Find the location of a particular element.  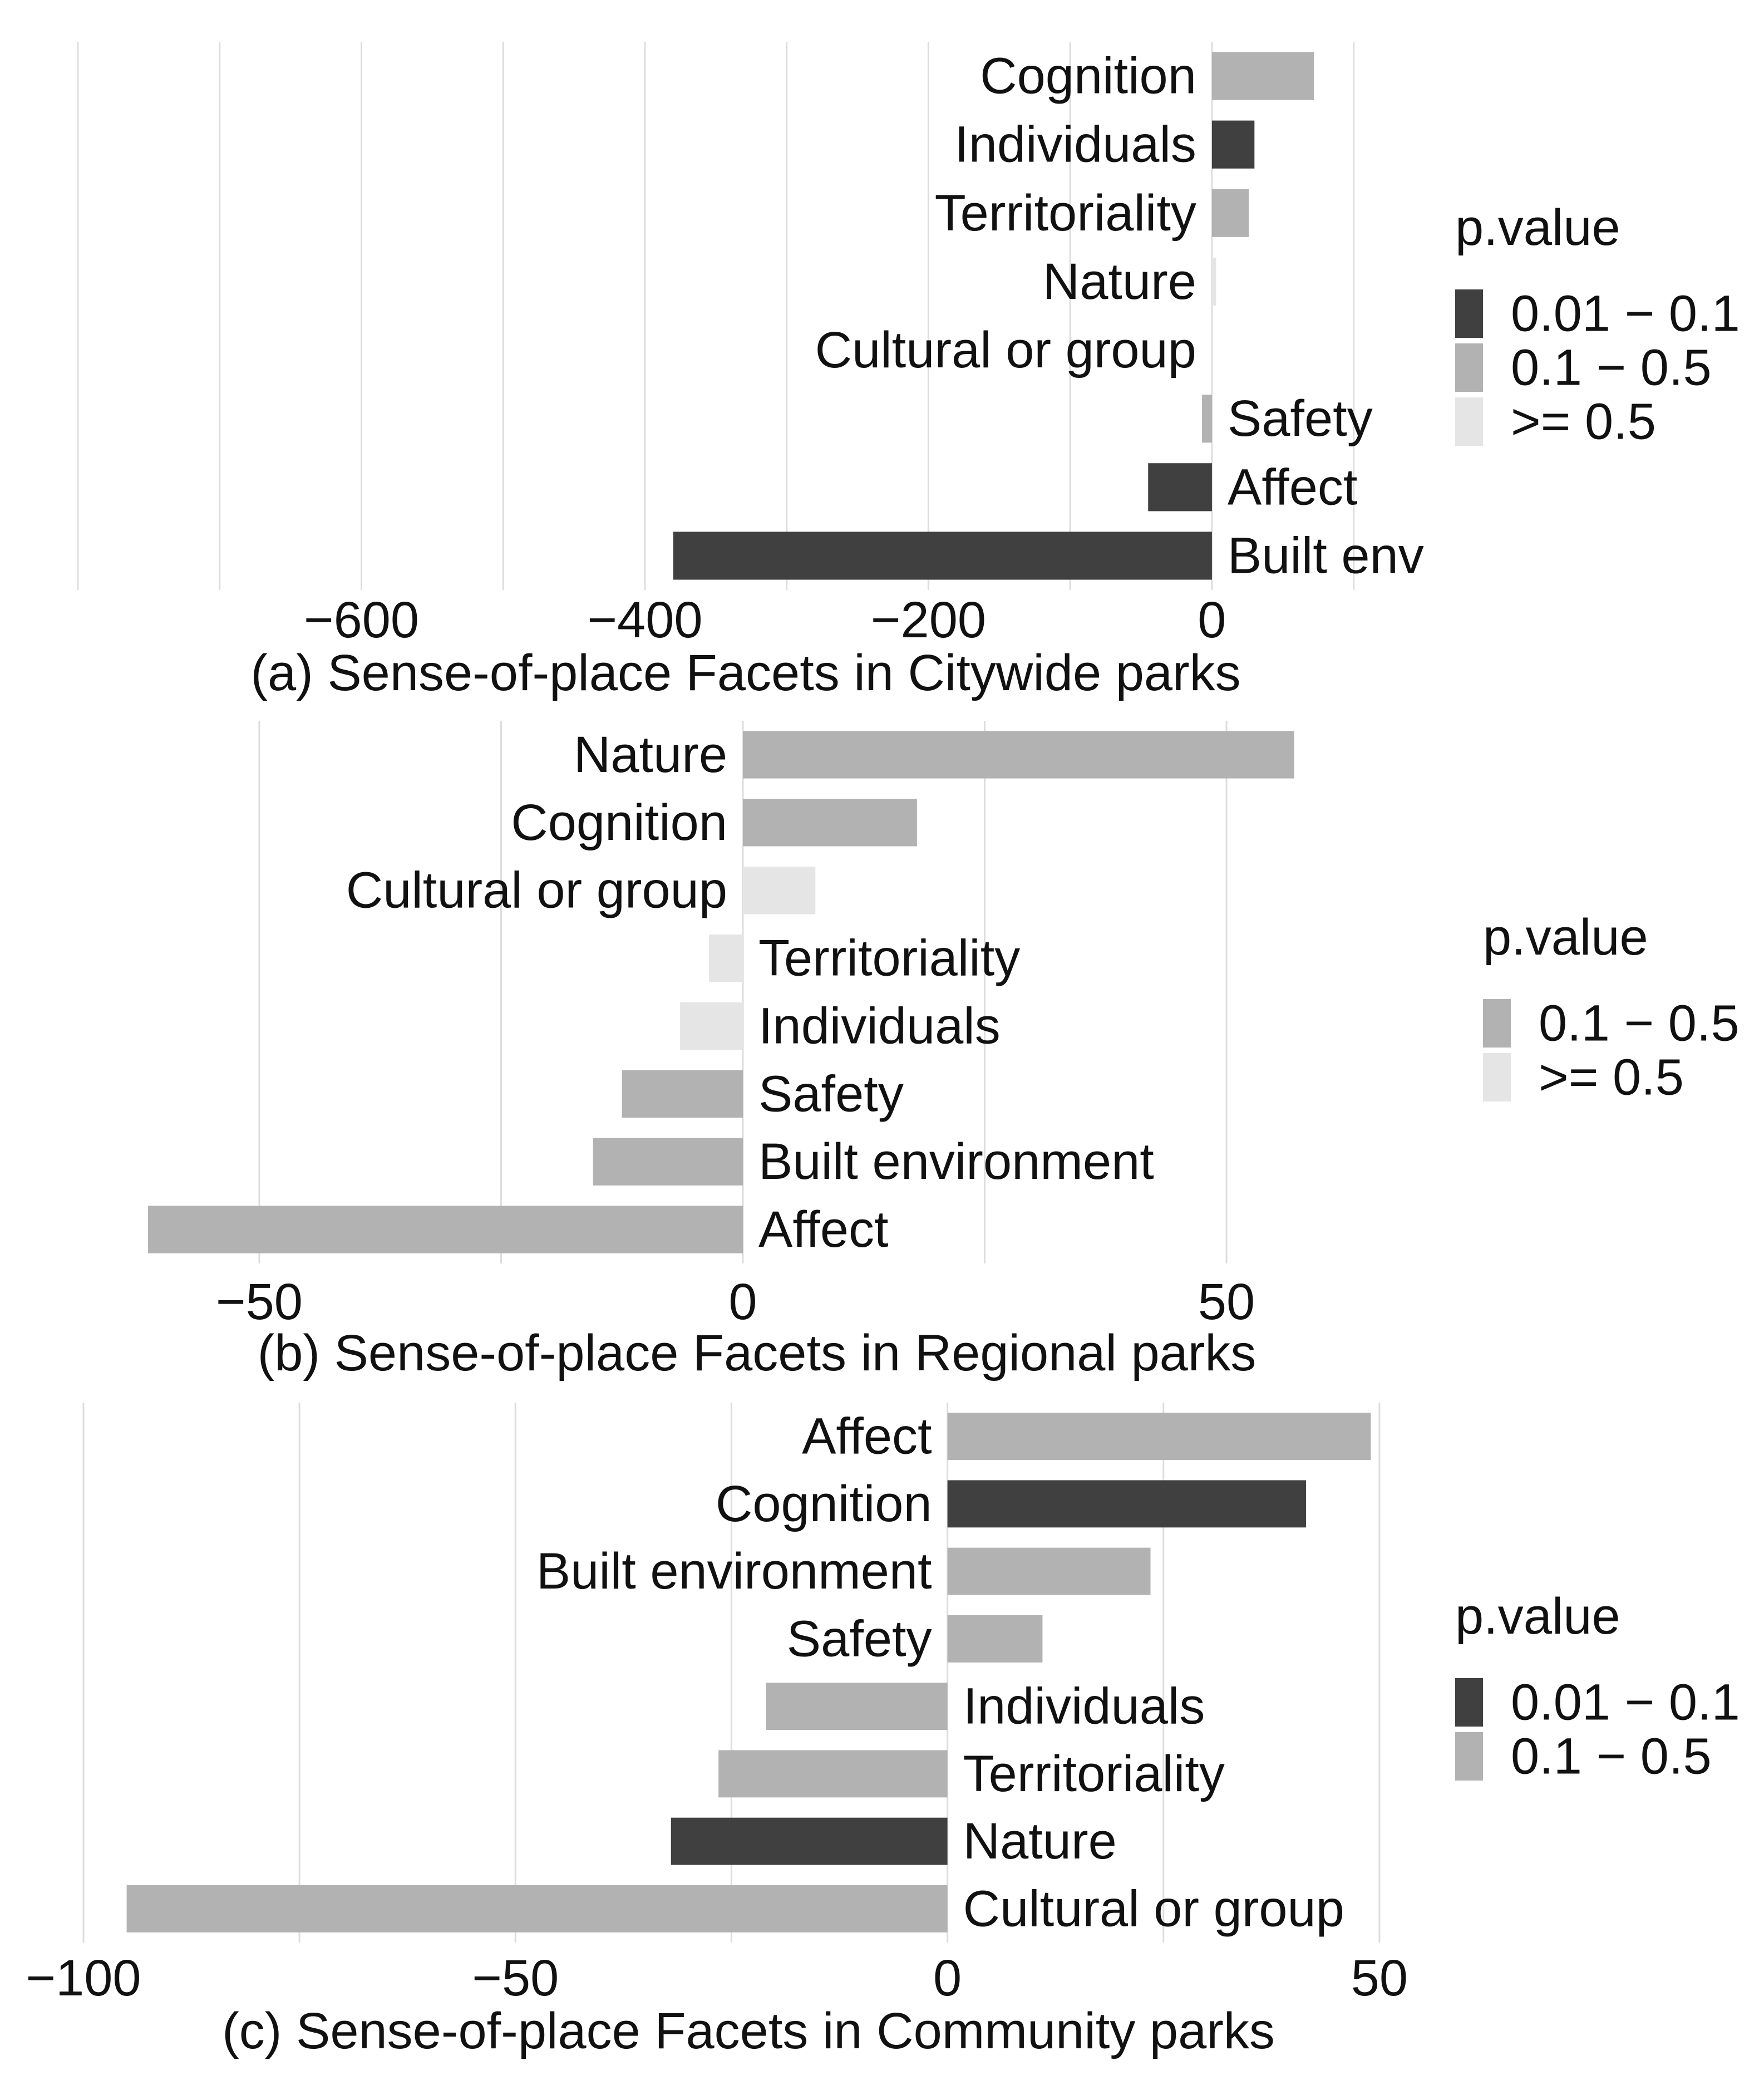

tick-label: −100 is located at coordinates (83, 1978).